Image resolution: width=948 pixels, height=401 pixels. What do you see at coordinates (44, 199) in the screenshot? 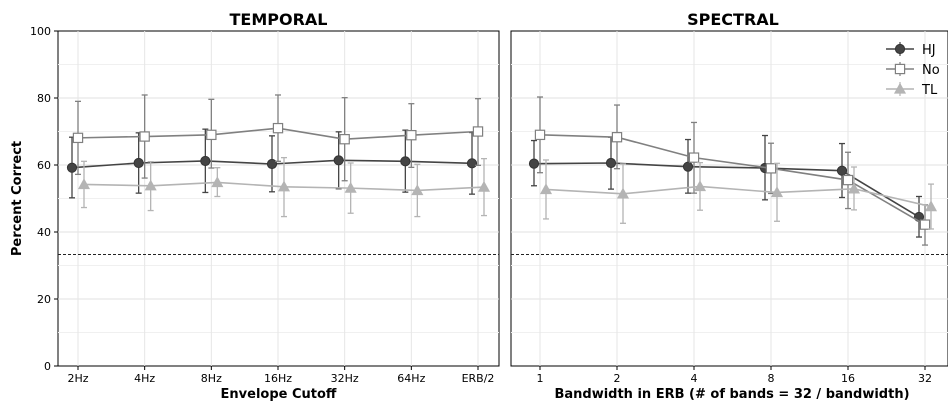
I see `temporal-y-ticks: 0 20 40 60 80 100` at bounding box center [44, 199].